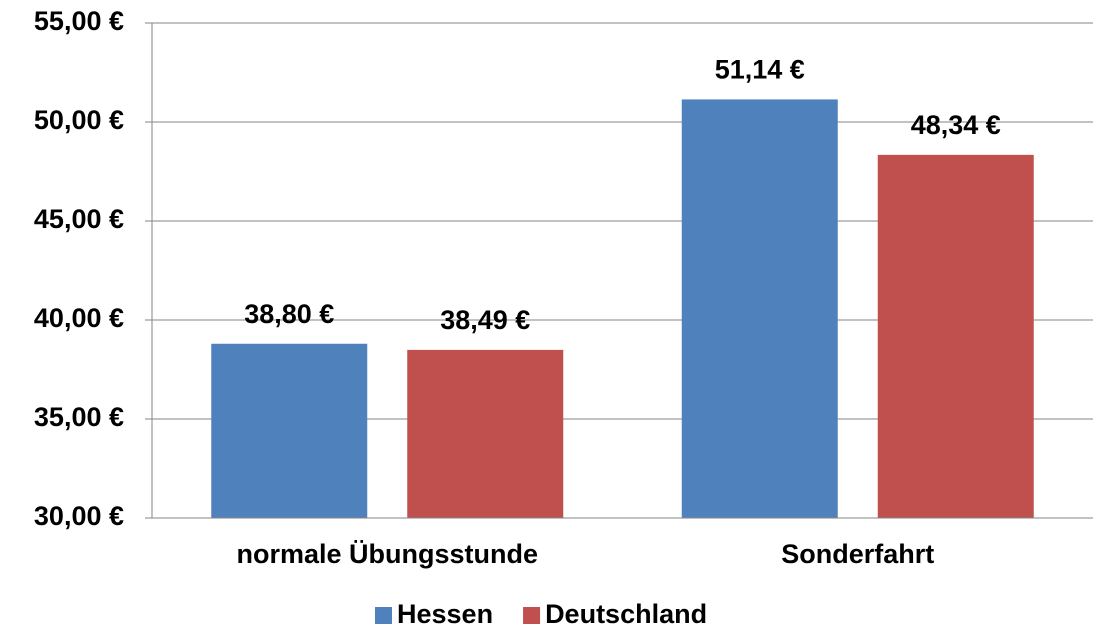 This screenshot has width=1097, height=629. Describe the element at coordinates (79, 516) in the screenshot. I see `y-tick-label: 30,00 €` at that location.